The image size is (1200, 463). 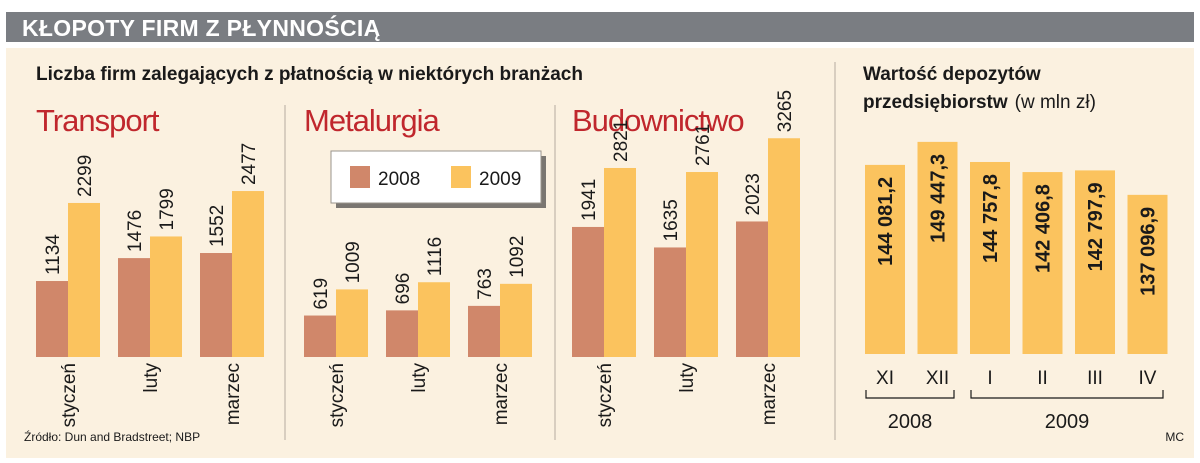 I want to click on right-subtitle-bold: przedsiębiorstw, so click(x=935, y=102).